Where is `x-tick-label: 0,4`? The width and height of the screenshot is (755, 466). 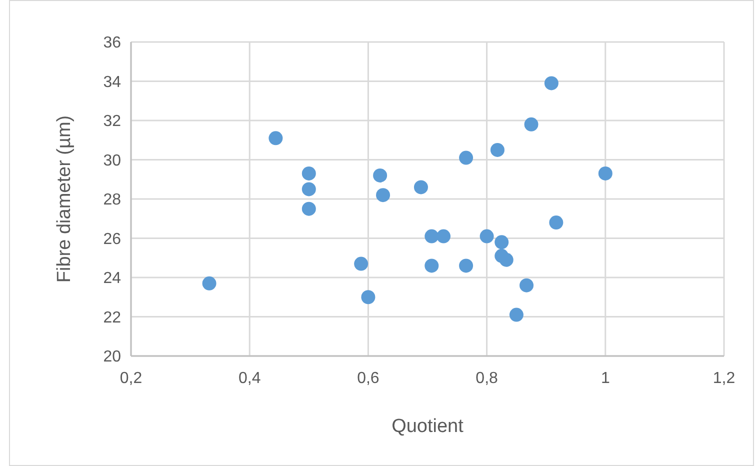
x-tick-label: 0,4 is located at coordinates (249, 378).